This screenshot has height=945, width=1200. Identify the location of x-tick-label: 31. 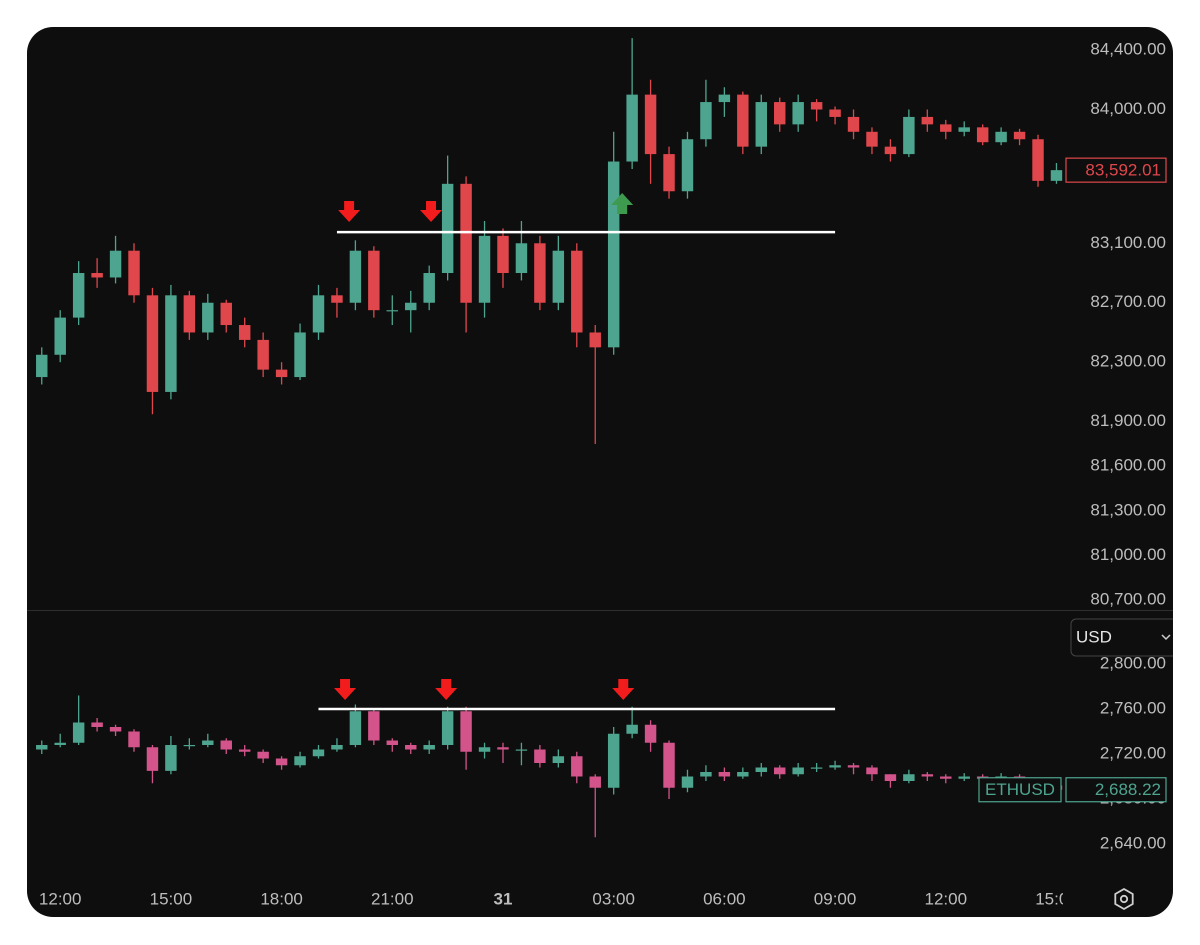
(503, 898).